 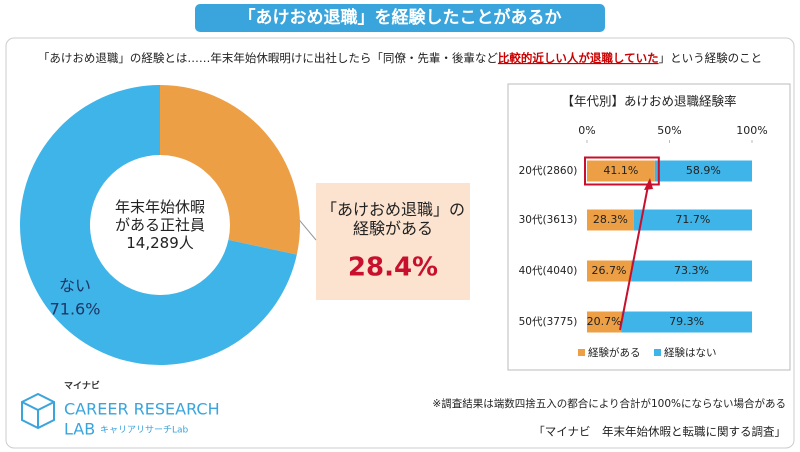 I want to click on center-label: 年末年始休暇 がある正社員 14,289人, so click(x=159, y=225).